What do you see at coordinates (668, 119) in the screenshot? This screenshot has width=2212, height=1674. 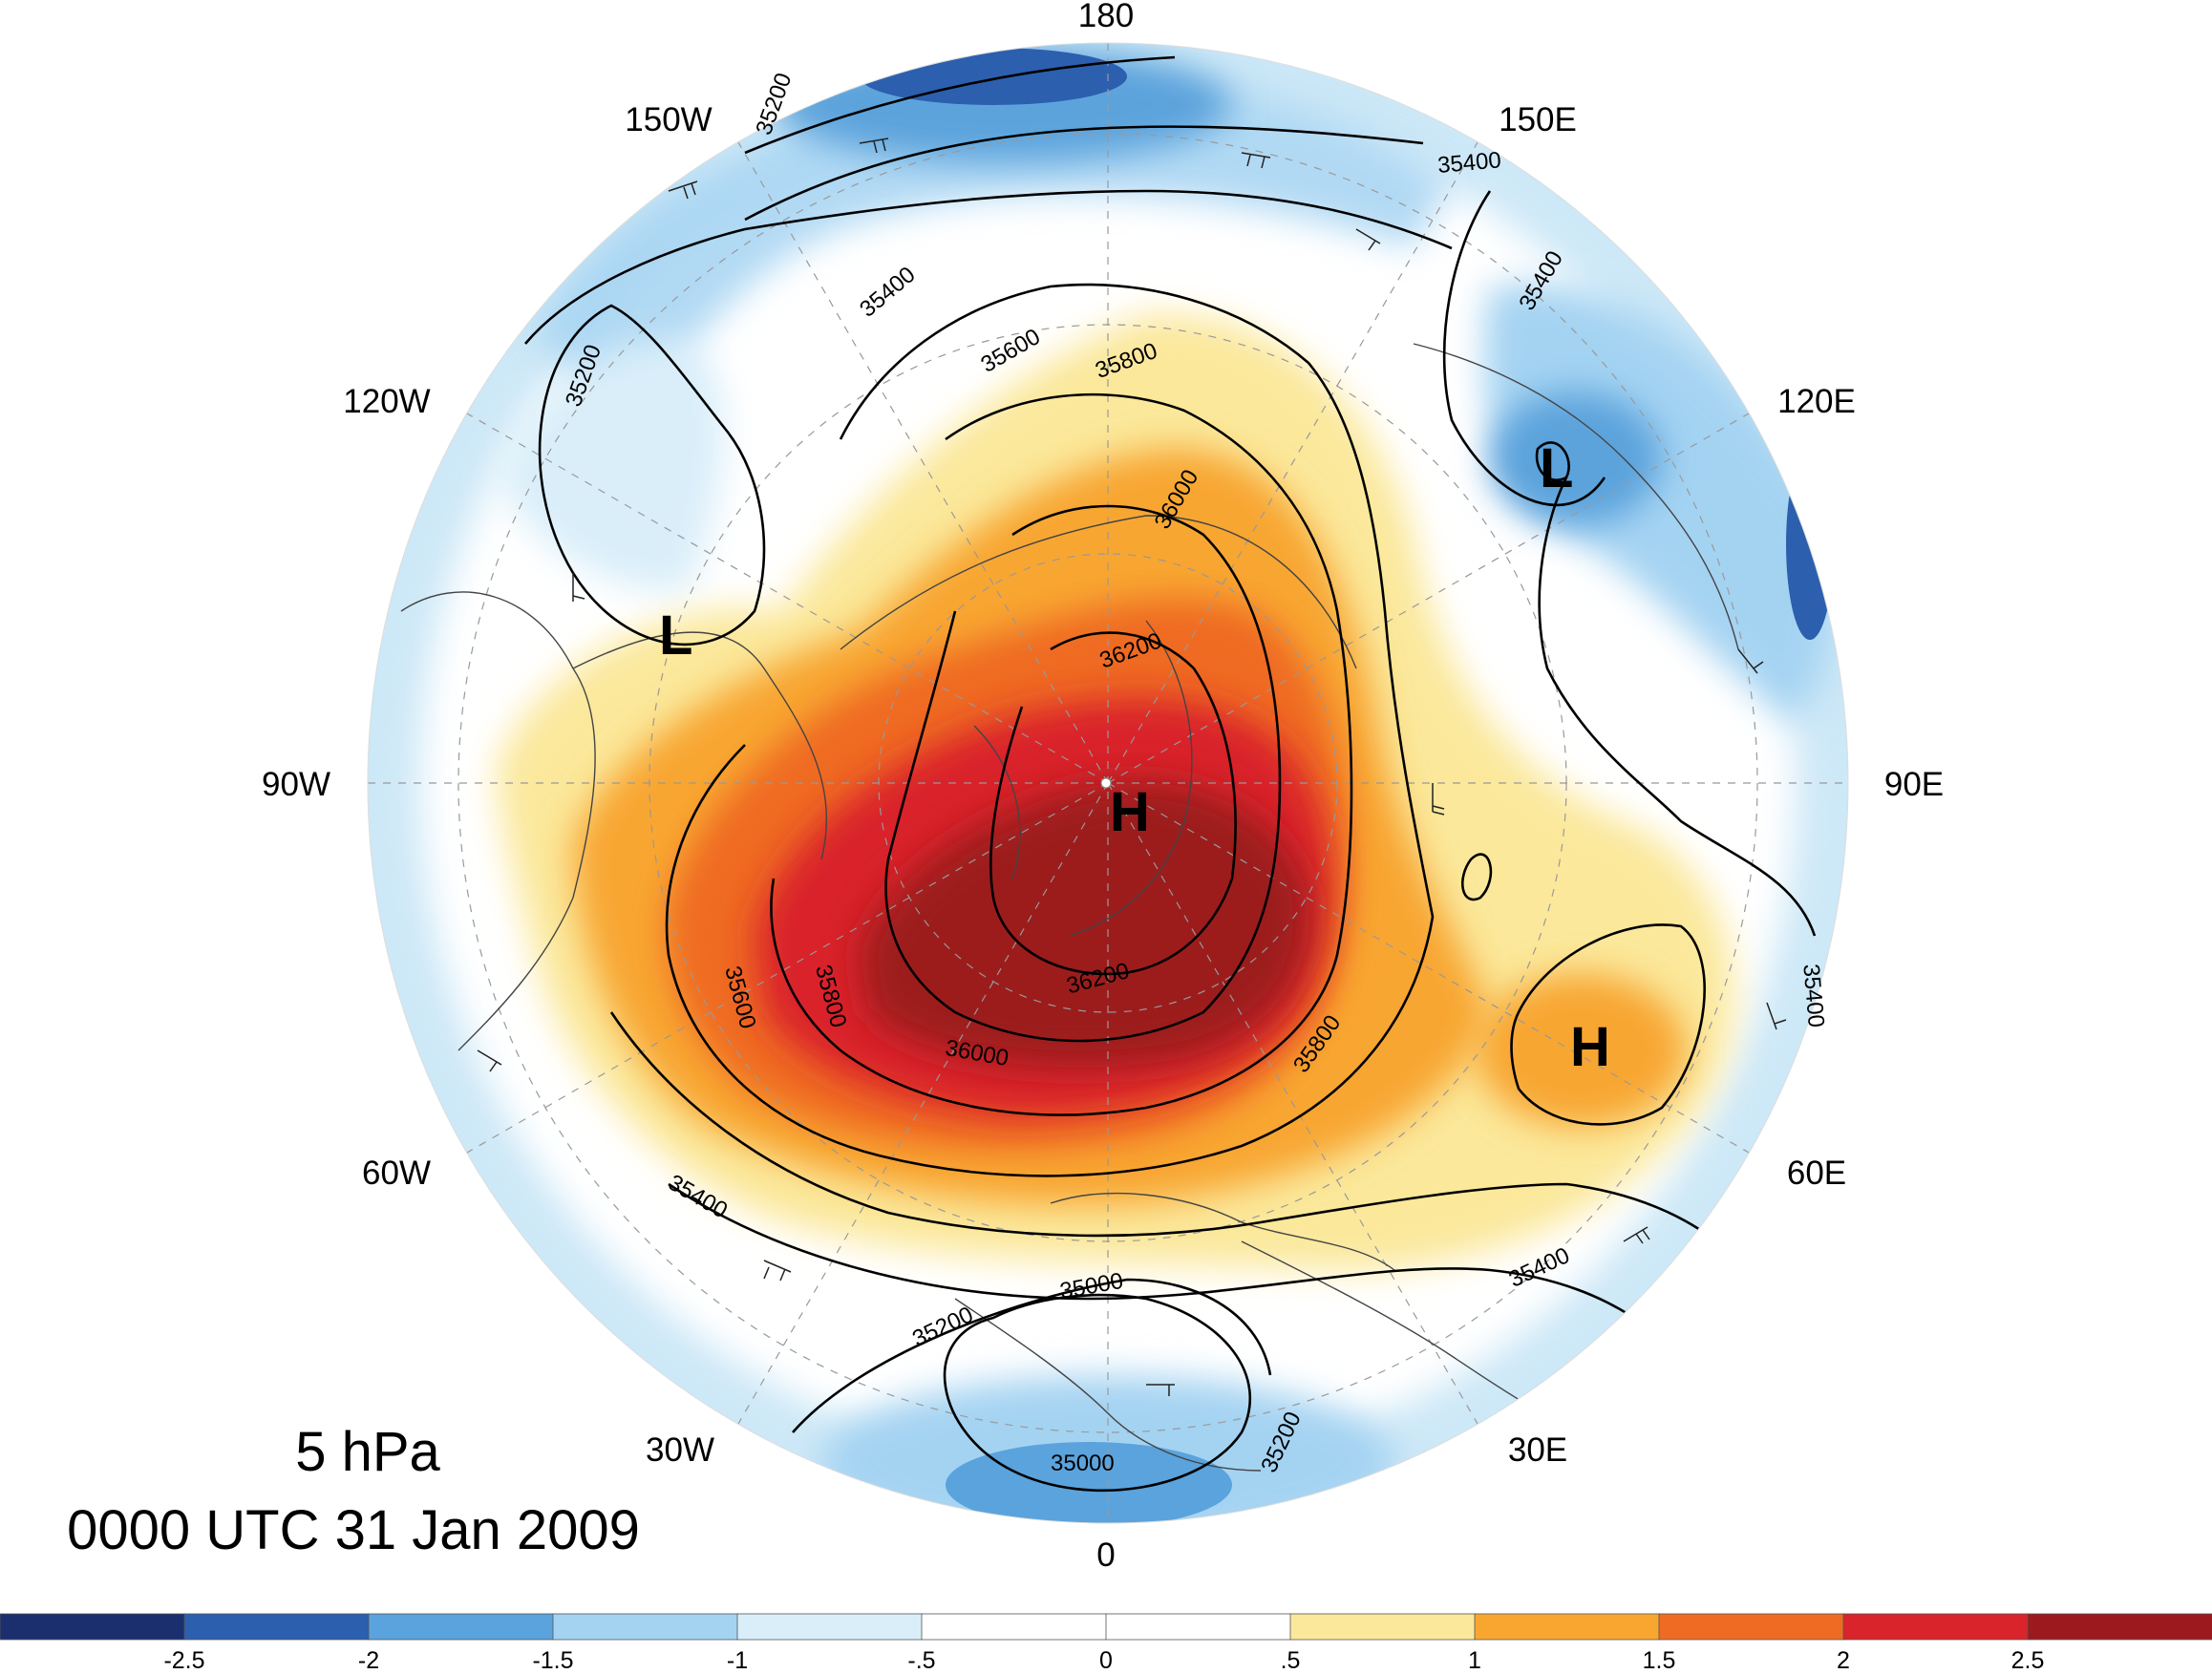 I see `lon-label-150w: 150W` at bounding box center [668, 119].